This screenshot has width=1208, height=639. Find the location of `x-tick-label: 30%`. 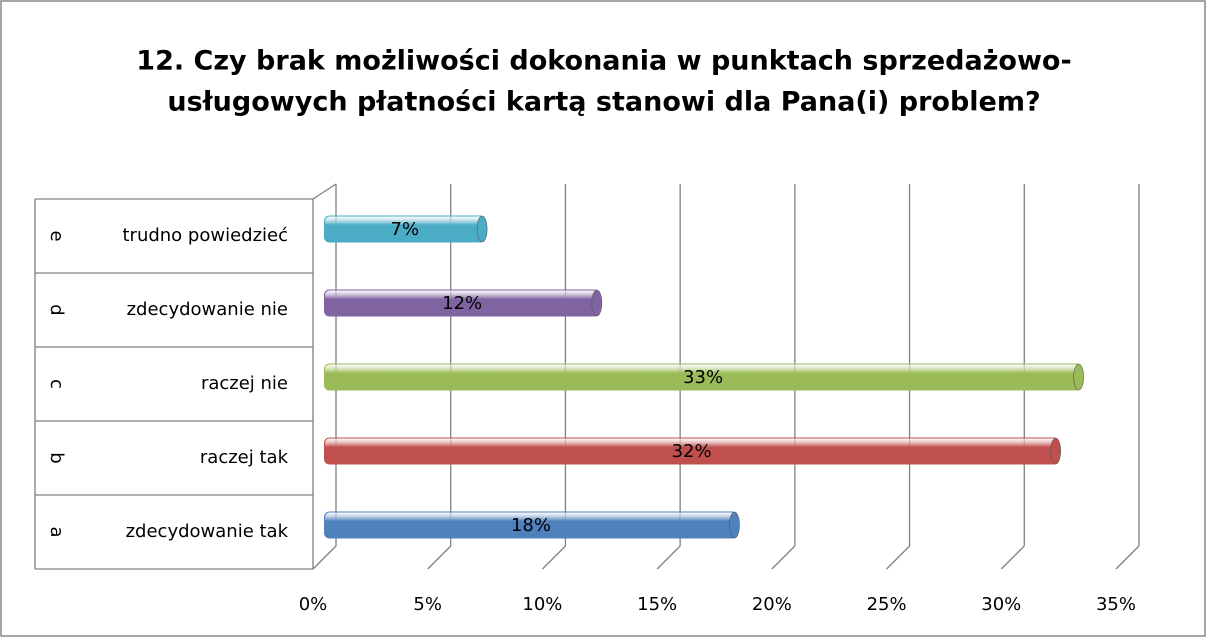

x-tick-label: 30% is located at coordinates (1001, 604).